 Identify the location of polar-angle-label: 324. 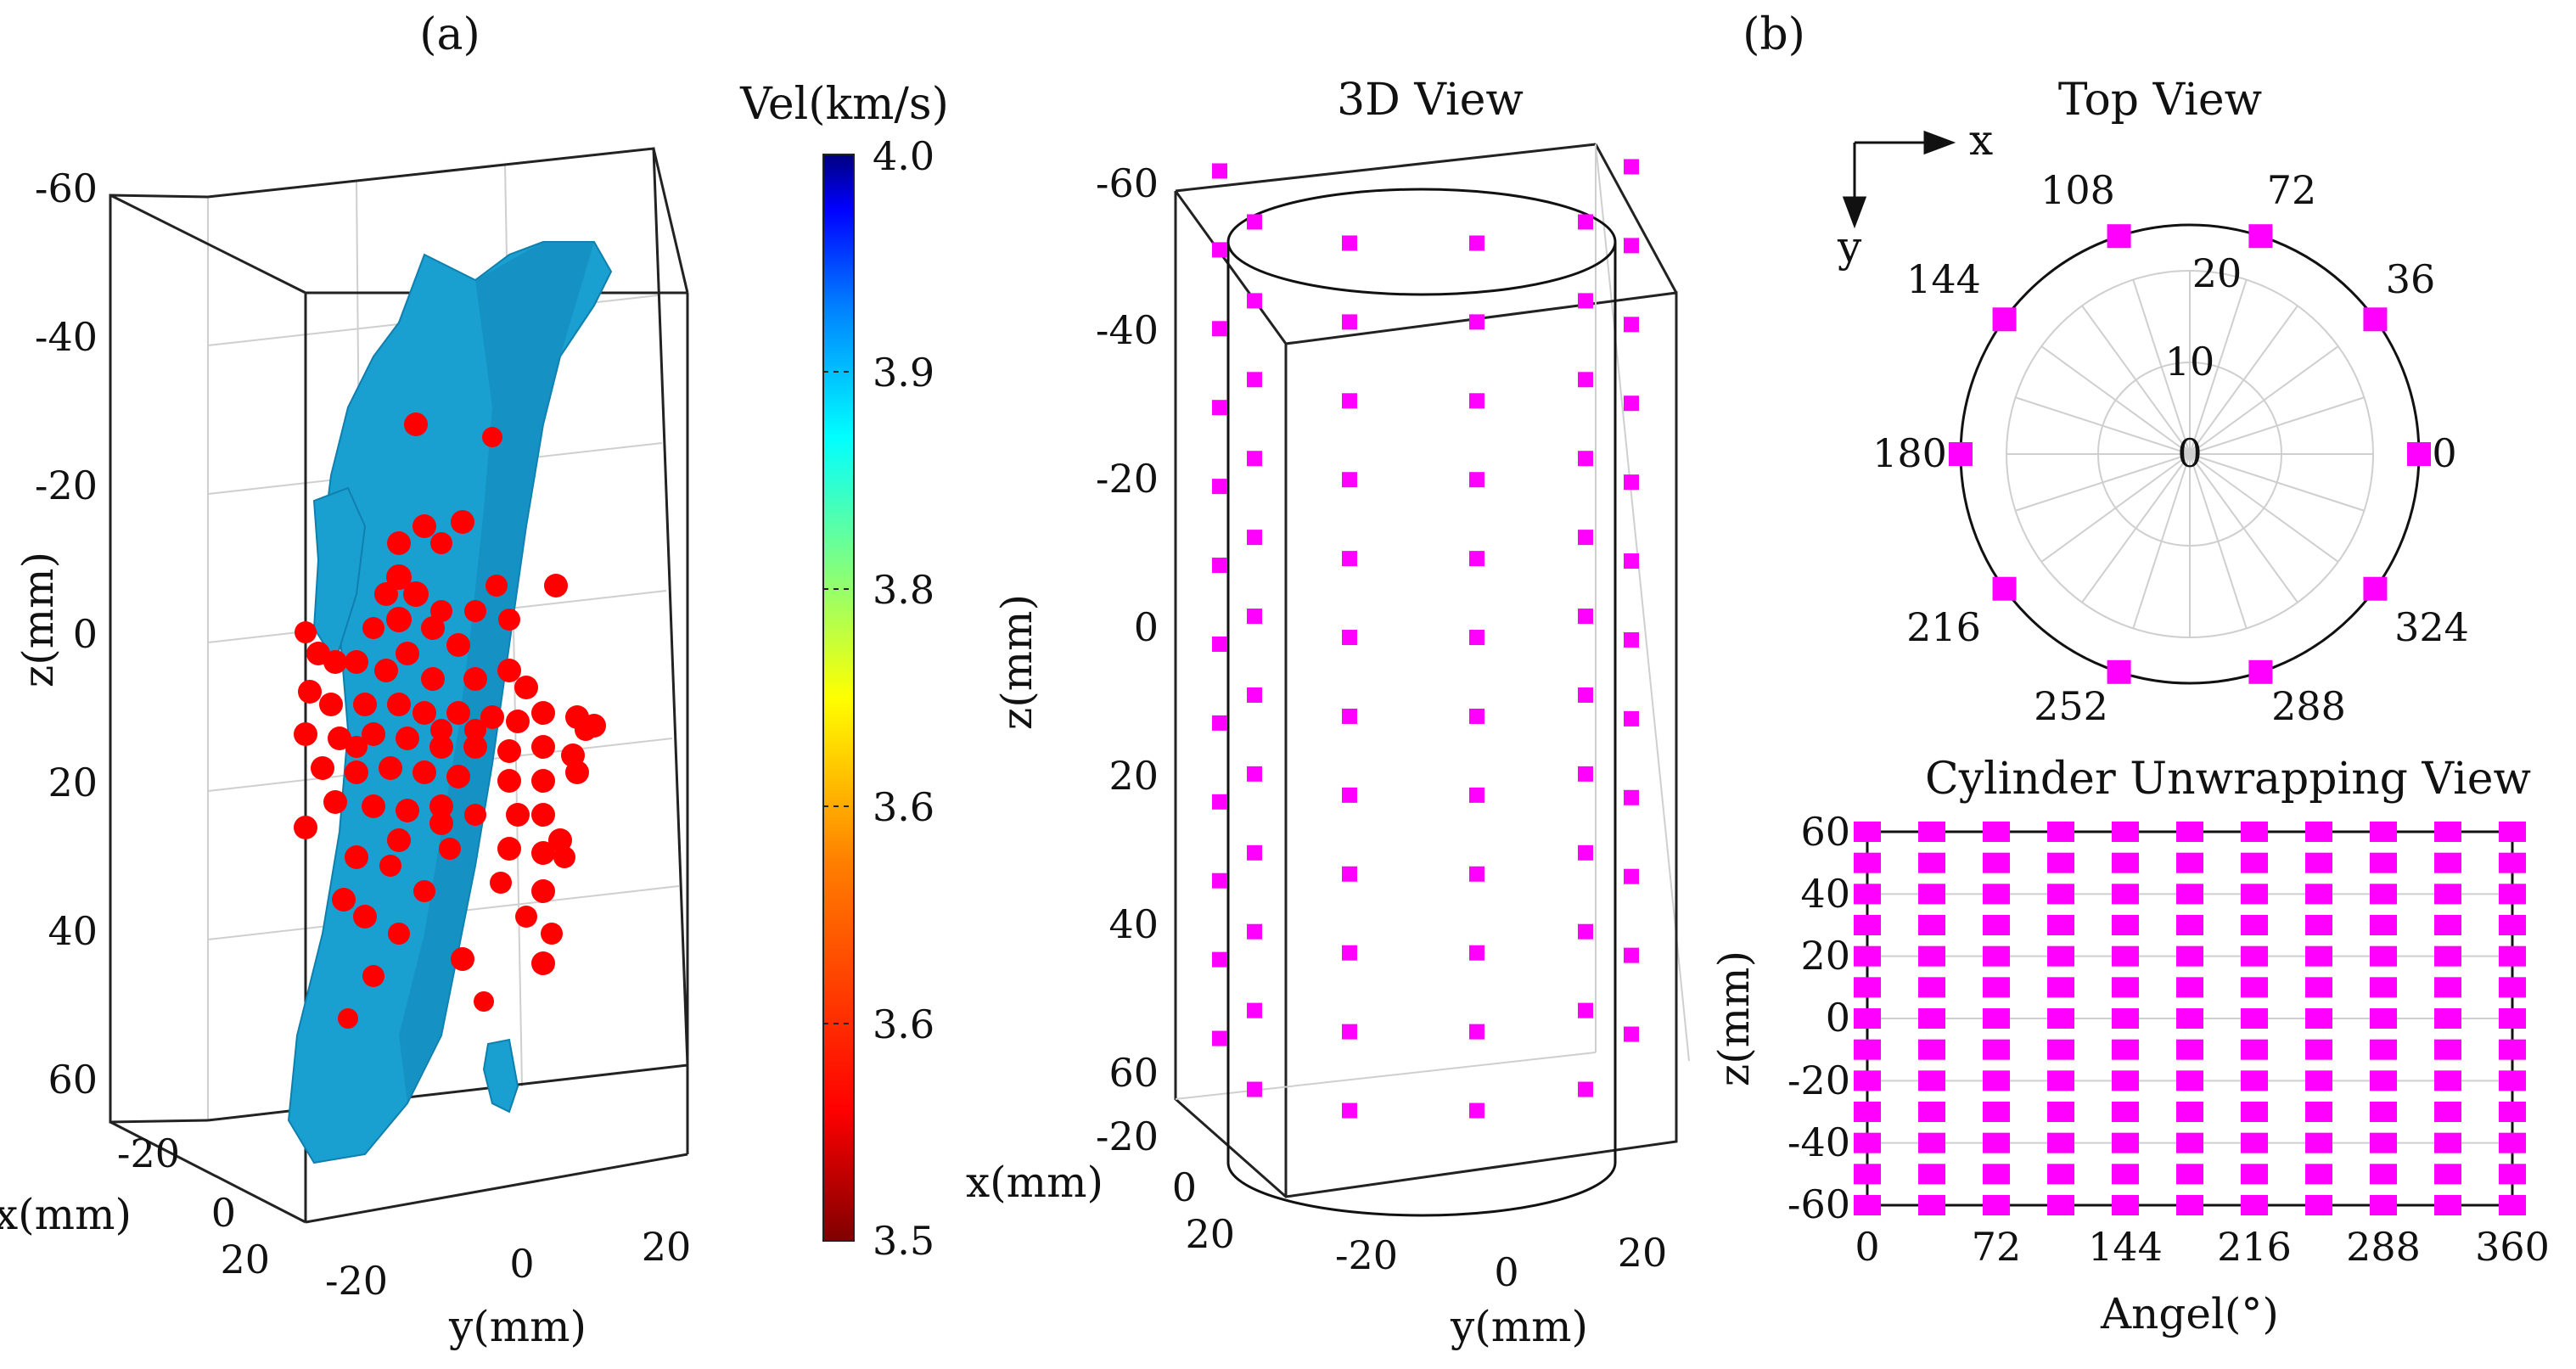
(2431, 627).